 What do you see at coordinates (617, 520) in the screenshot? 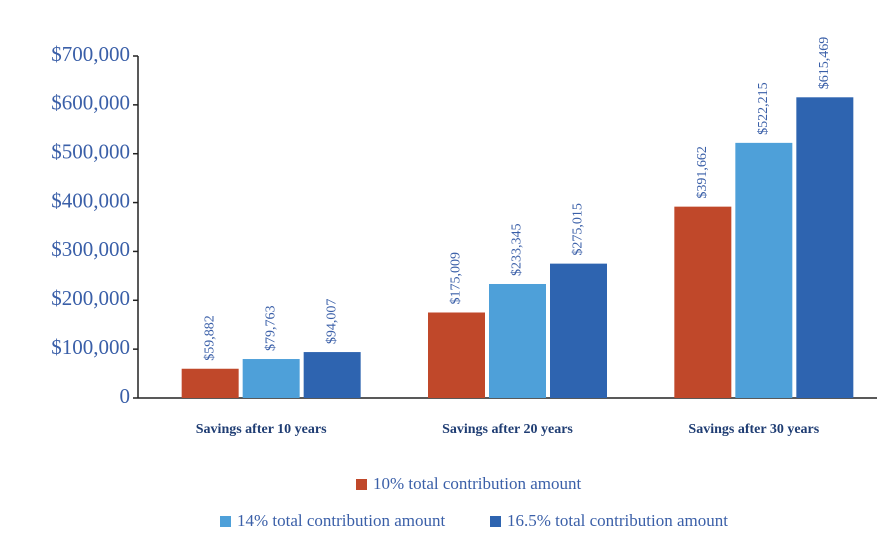
I see `legend-label: 16.5% total contribution amount` at bounding box center [617, 520].